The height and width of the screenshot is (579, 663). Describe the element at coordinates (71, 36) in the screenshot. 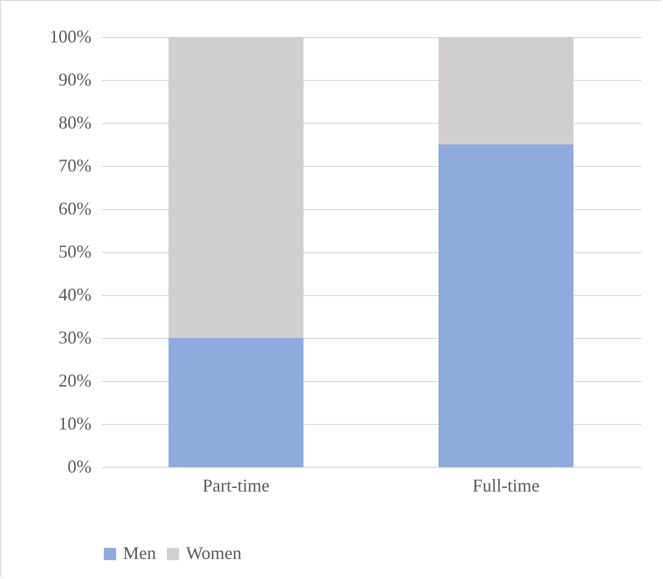

I see `y-tick-label: 100%` at that location.